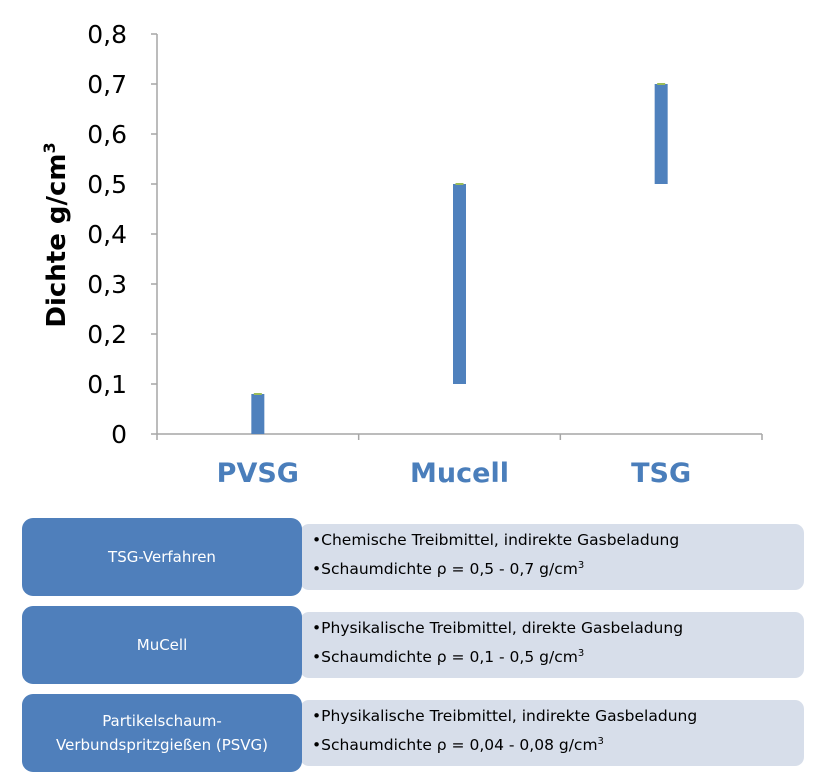 The height and width of the screenshot is (778, 829). Describe the element at coordinates (448, 657) in the screenshot. I see `bullet-density-mucell: •Schaumdichte ρ = 0,1 - 0,5 g/cm3` at that location.